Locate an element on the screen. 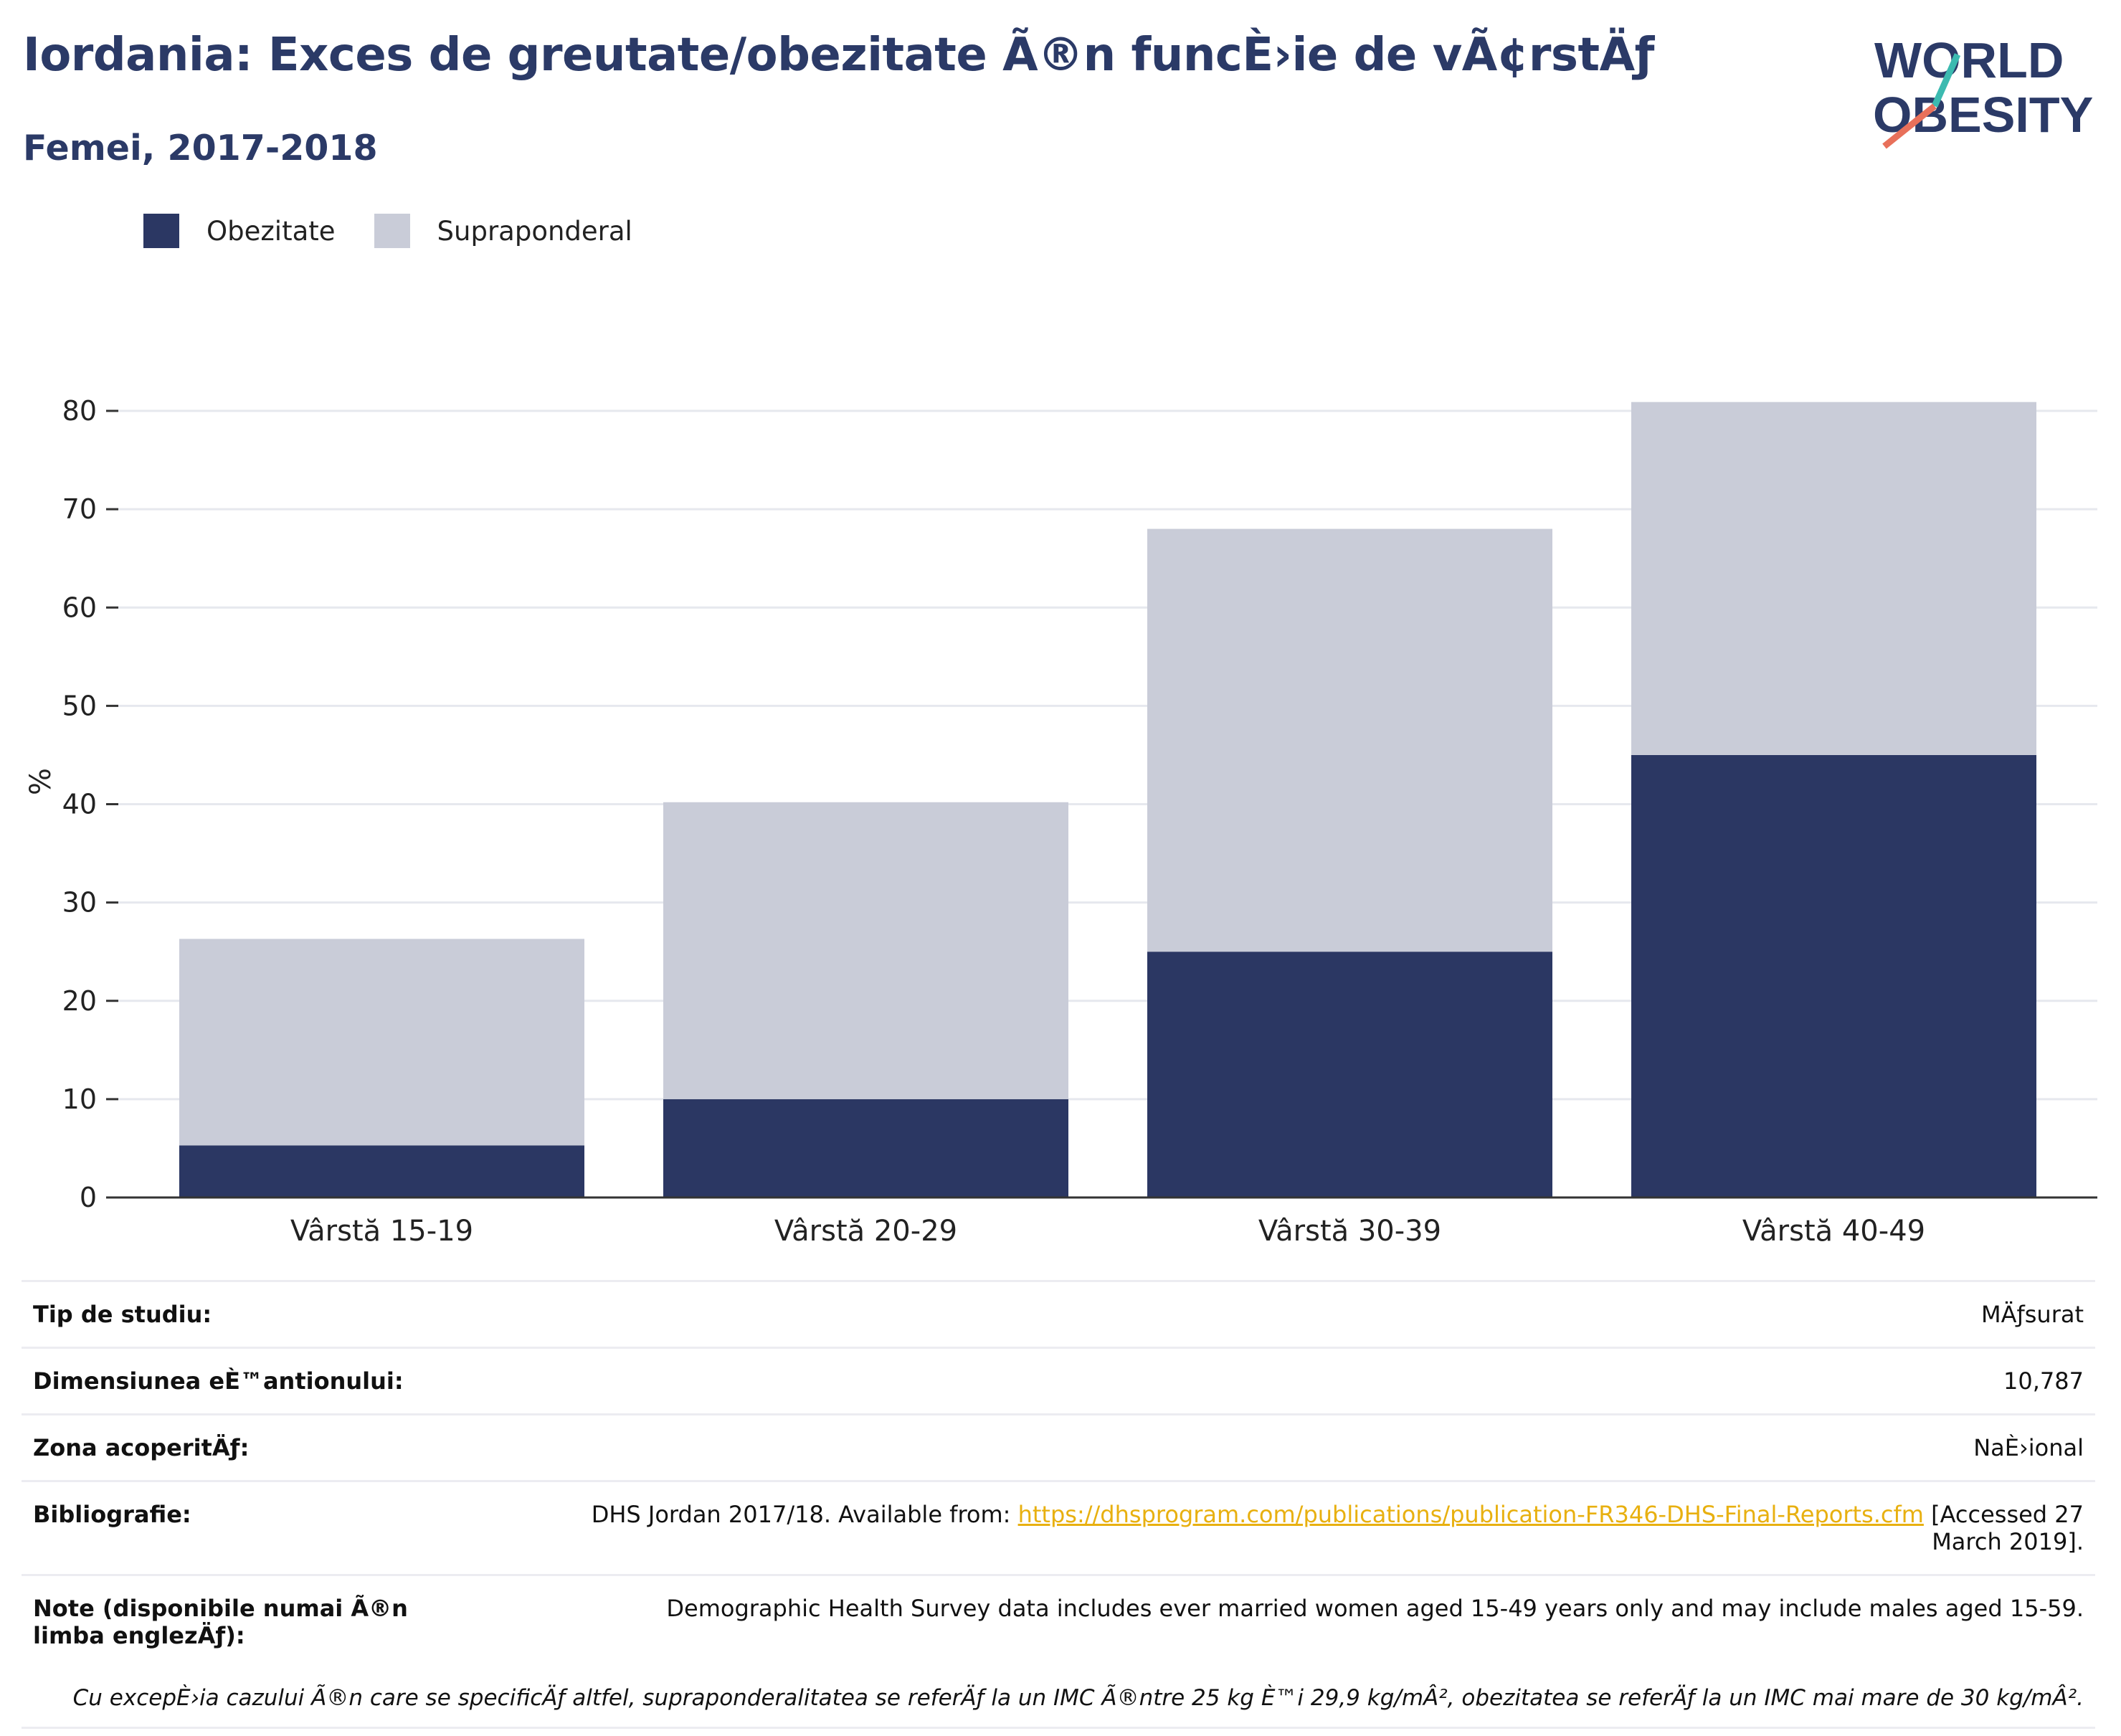 This screenshot has height=1736, width=2121. meta-label: Zona acoperitÄƒ: is located at coordinates (141, 1448).